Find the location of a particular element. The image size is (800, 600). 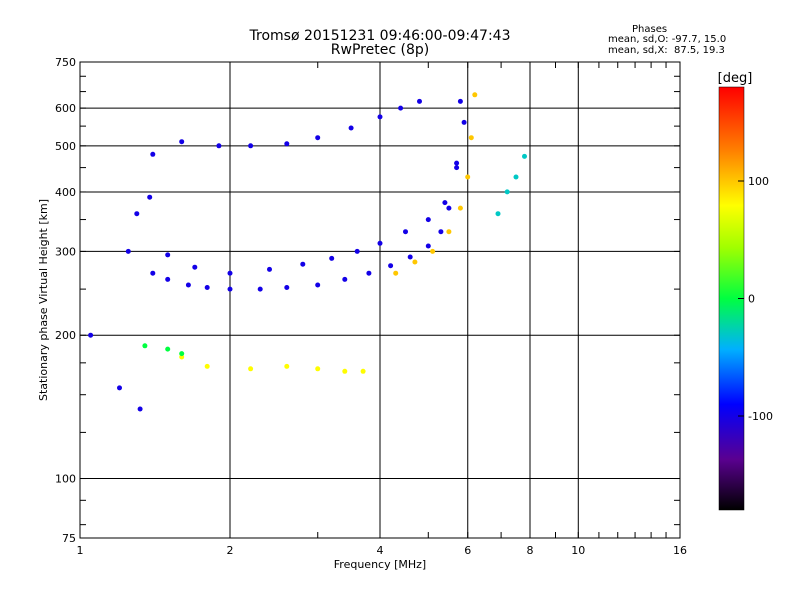

phases-o-mode-stats: mean, sd,O: -97.7, 15.0 is located at coordinates (667, 39).